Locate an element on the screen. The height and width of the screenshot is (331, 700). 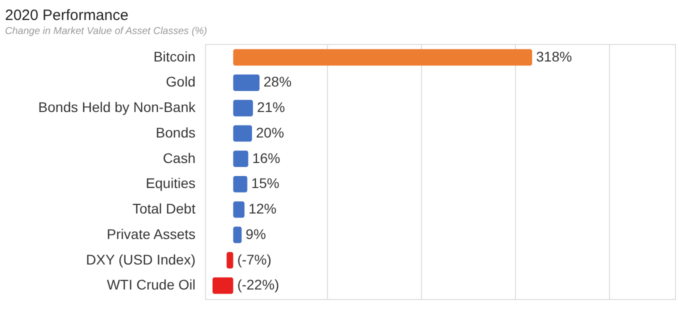
data-label: 318% is located at coordinates (554, 56).